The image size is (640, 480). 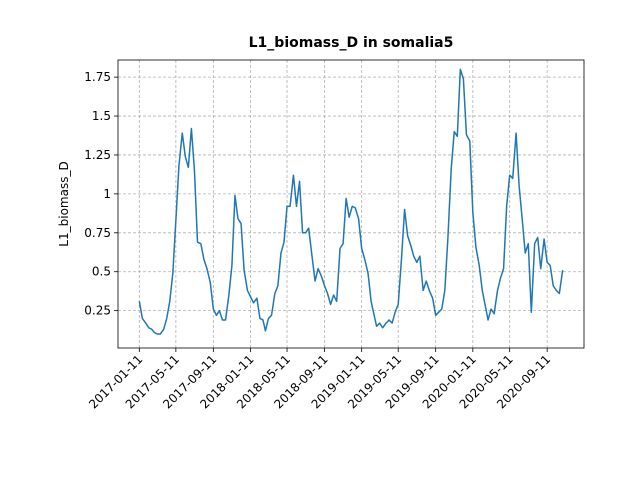 What do you see at coordinates (64, 203) in the screenshot?
I see `y-axis-label: L1_biomass_D` at bounding box center [64, 203].